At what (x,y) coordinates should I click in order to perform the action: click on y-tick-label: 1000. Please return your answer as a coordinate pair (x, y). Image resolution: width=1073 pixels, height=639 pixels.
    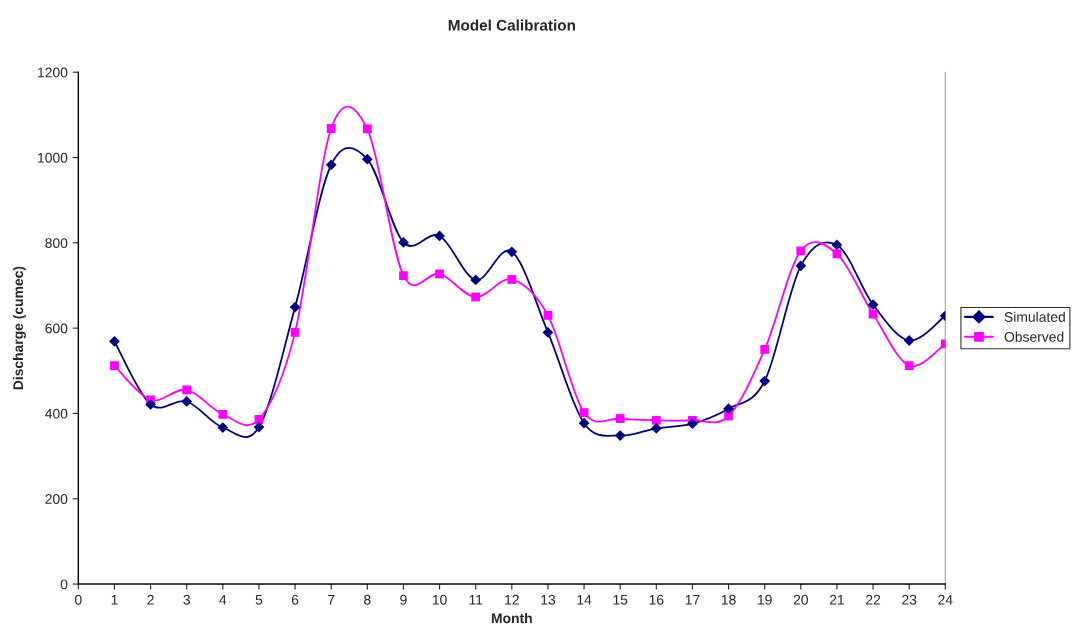
    Looking at the image, I should click on (53, 157).